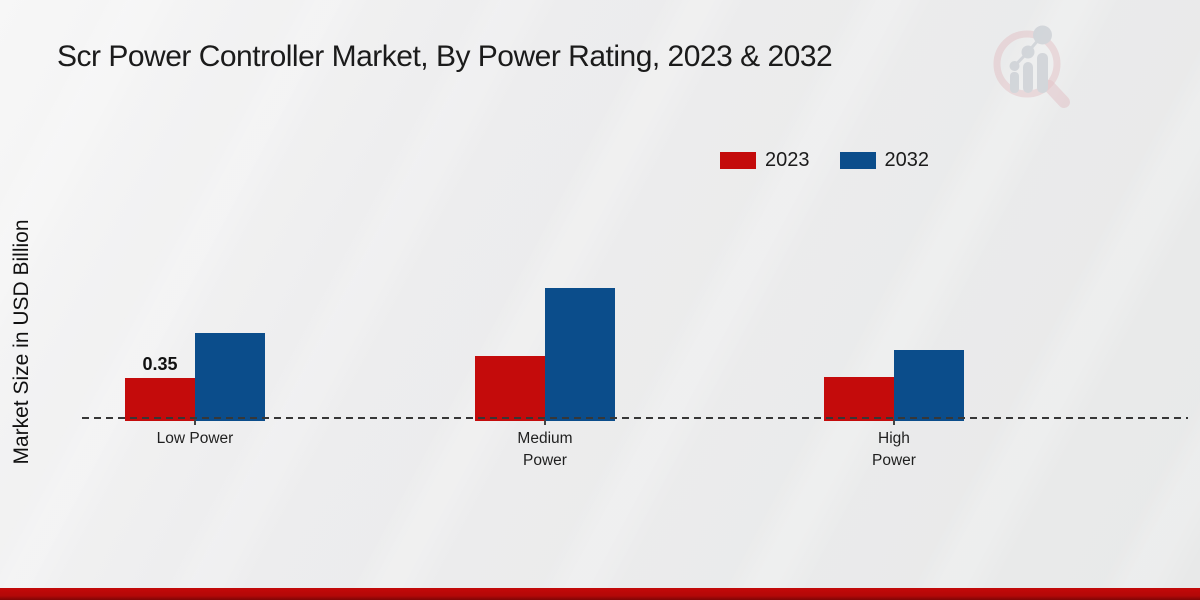 The image size is (1200, 600). What do you see at coordinates (907, 160) in the screenshot?
I see `legend-label-2032: 2032` at bounding box center [907, 160].